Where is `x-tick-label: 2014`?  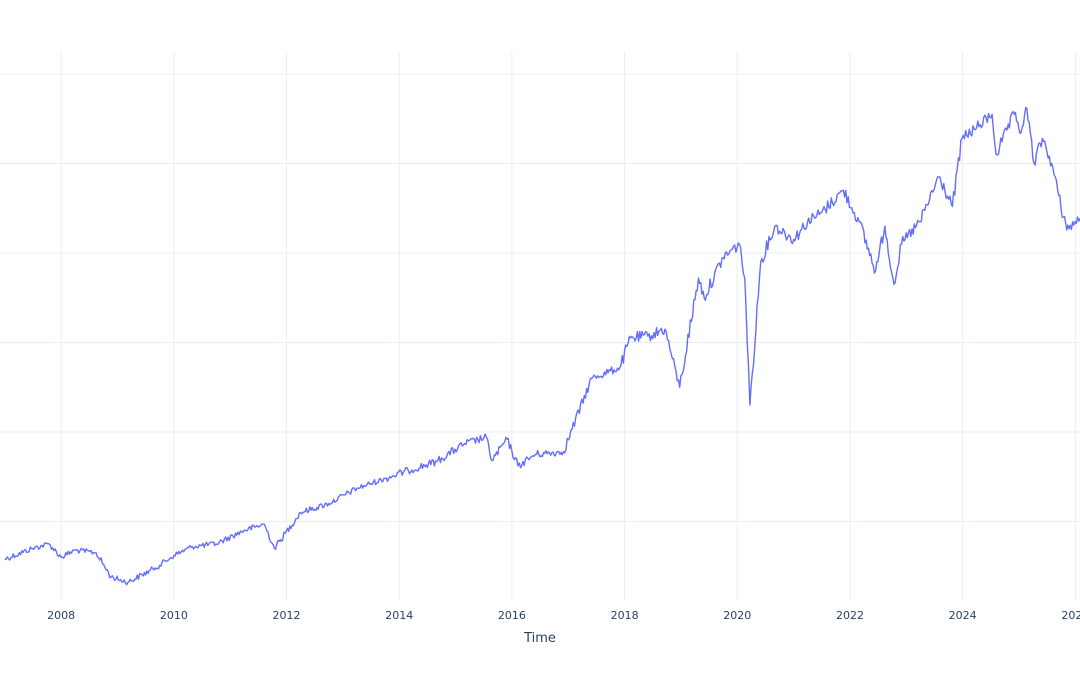
x-tick-label: 2014 is located at coordinates (399, 615).